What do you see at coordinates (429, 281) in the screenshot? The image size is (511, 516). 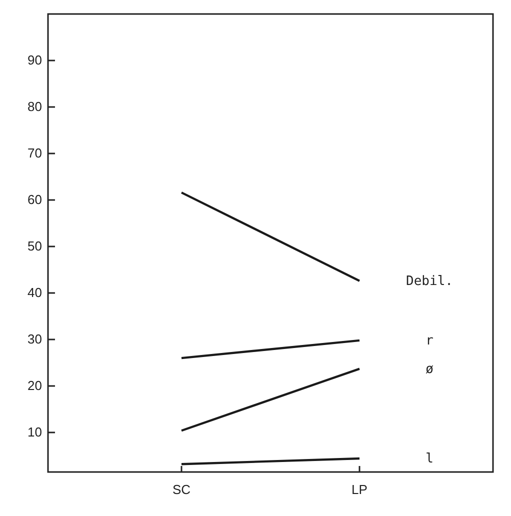 I see `text: Debil.` at bounding box center [429, 281].